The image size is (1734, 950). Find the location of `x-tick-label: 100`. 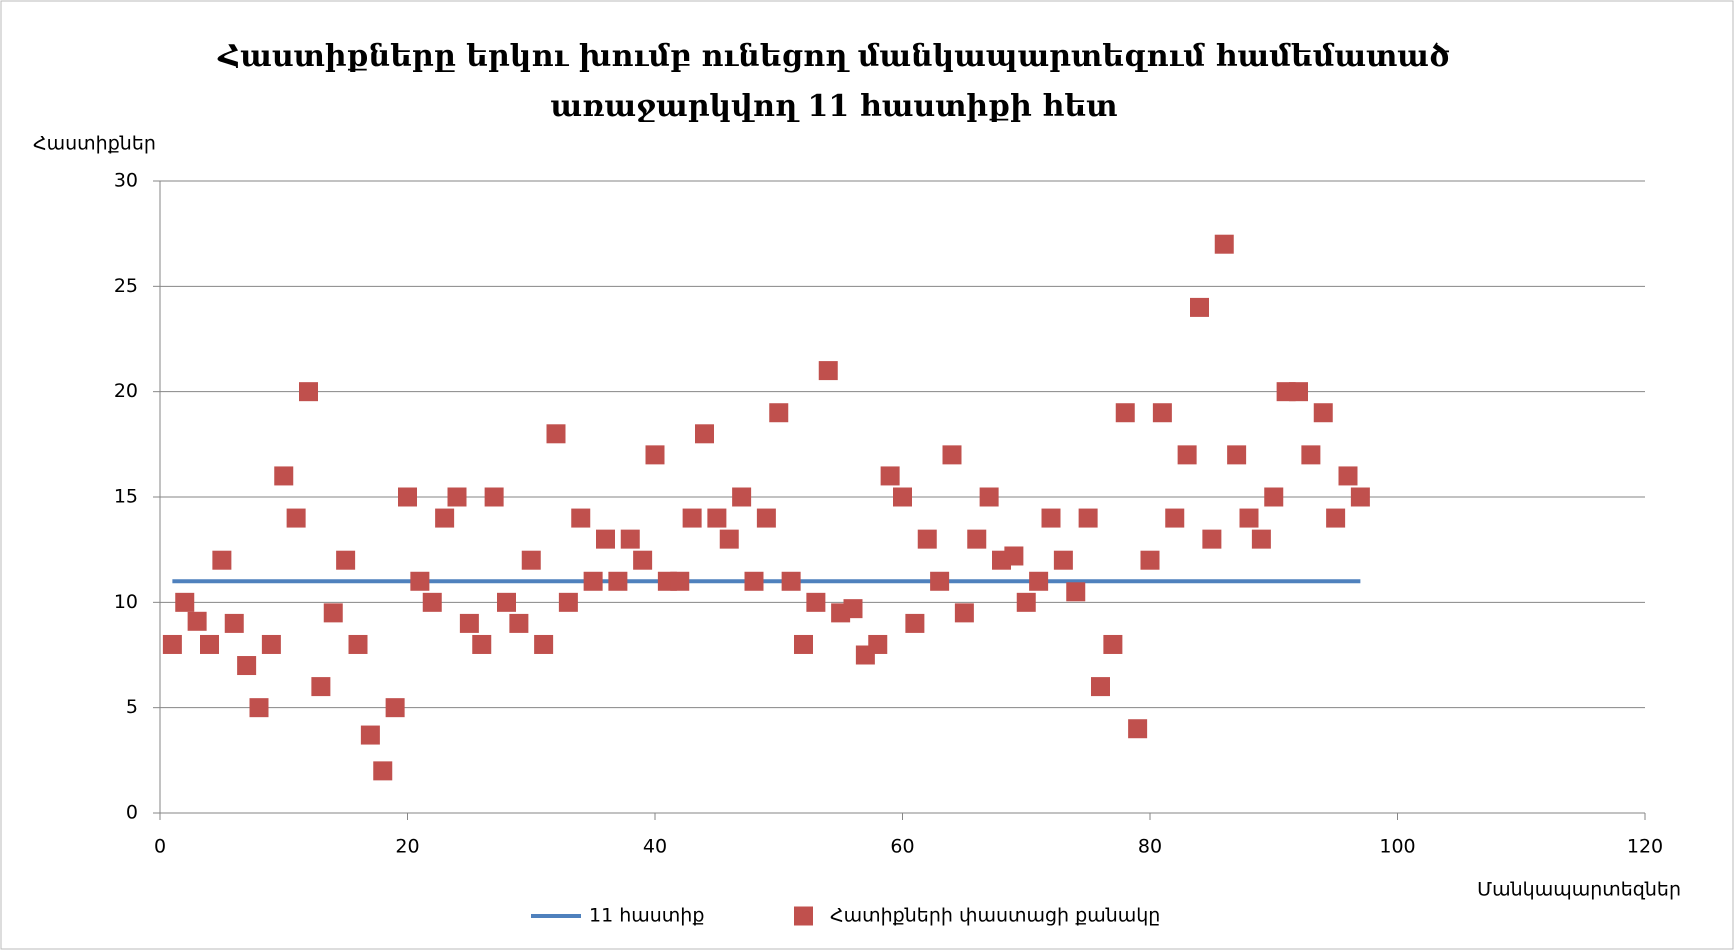

x-tick-label: 100 is located at coordinates (1397, 847).